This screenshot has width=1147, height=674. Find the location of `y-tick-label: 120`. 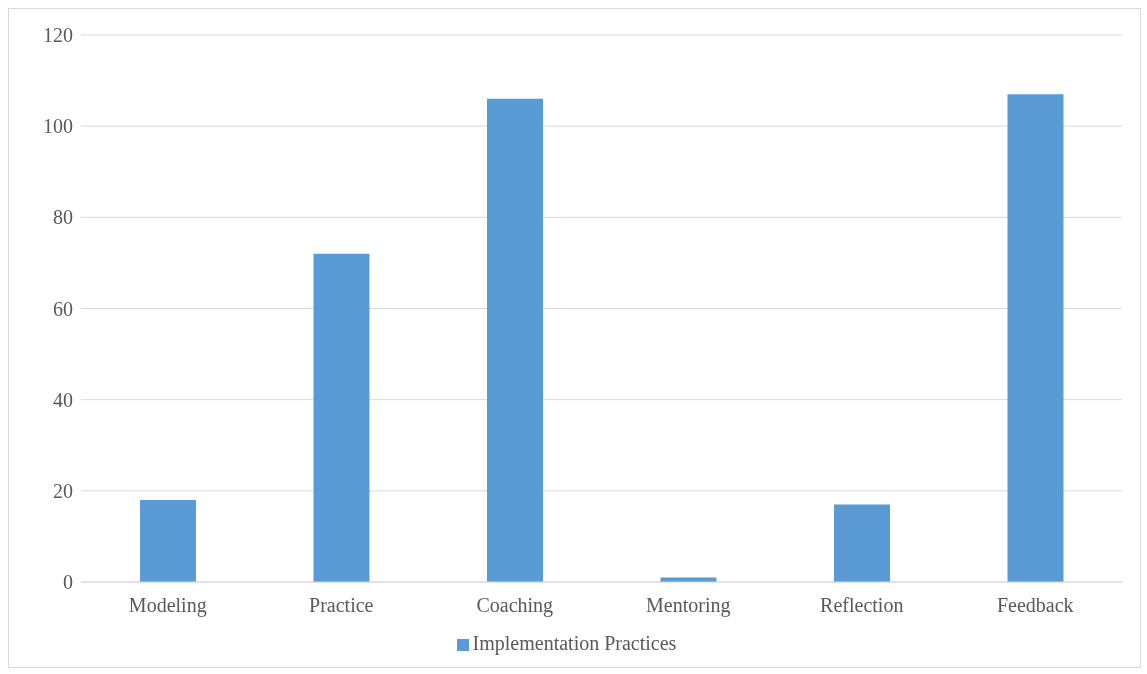

y-tick-label: 120 is located at coordinates (58, 35).